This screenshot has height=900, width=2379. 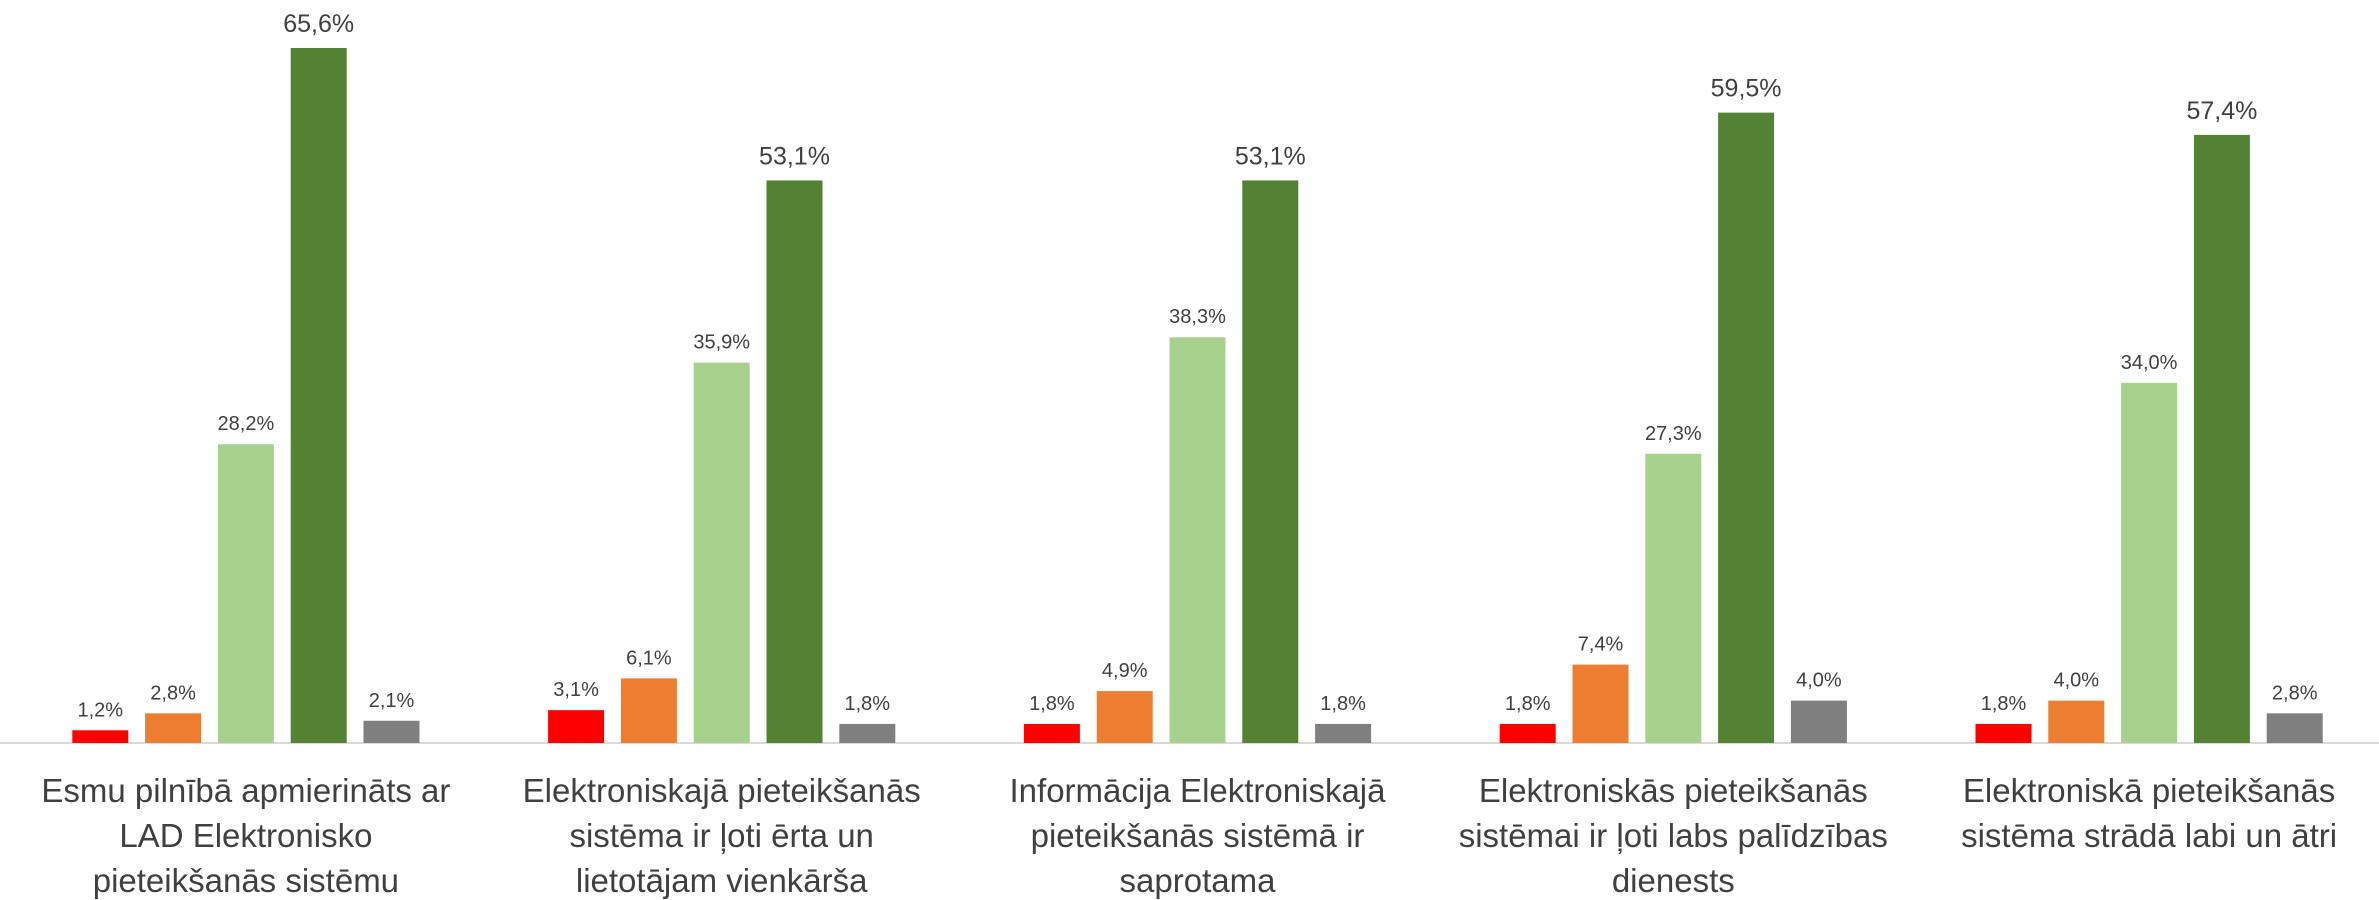 What do you see at coordinates (2149, 363) in the screenshot?
I see `value-label: 34,0%` at bounding box center [2149, 363].